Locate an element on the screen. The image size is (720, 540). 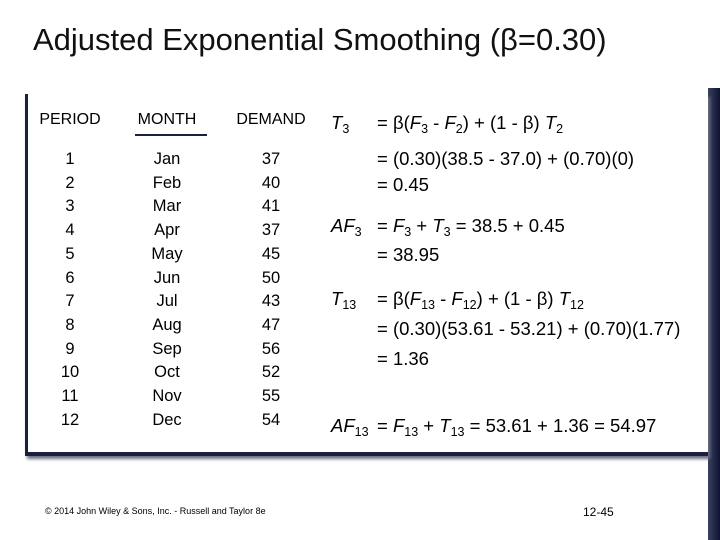
table-cell: 8 is located at coordinates (70, 324).